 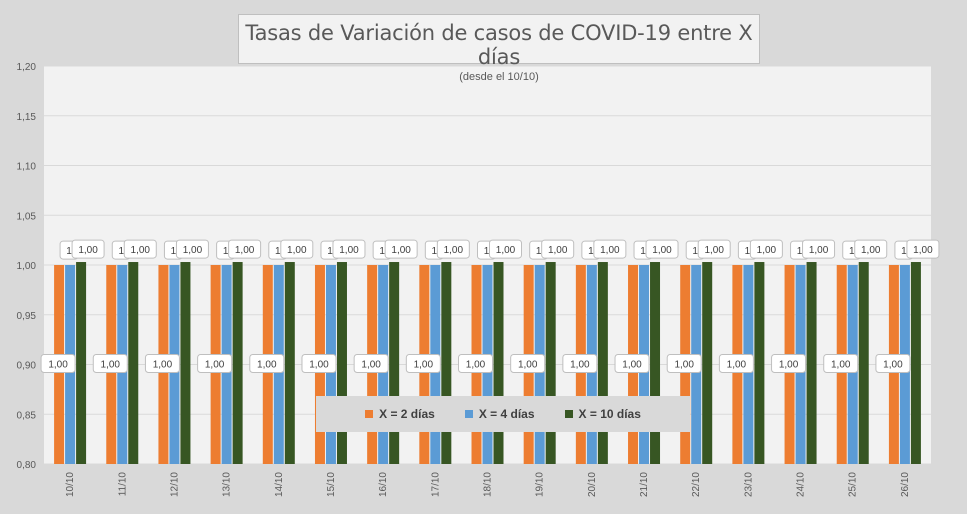 What do you see at coordinates (27, 167) in the screenshot?
I see `y-tick-label: 1,10` at bounding box center [27, 167].